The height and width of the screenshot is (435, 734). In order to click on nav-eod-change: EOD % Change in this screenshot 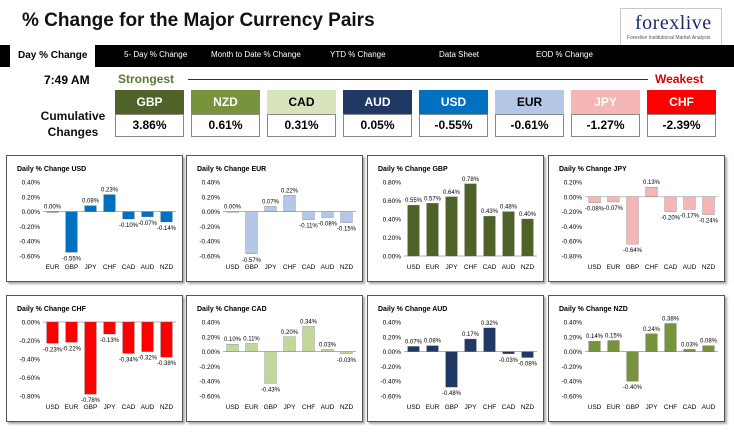, I will do `click(564, 54)`.